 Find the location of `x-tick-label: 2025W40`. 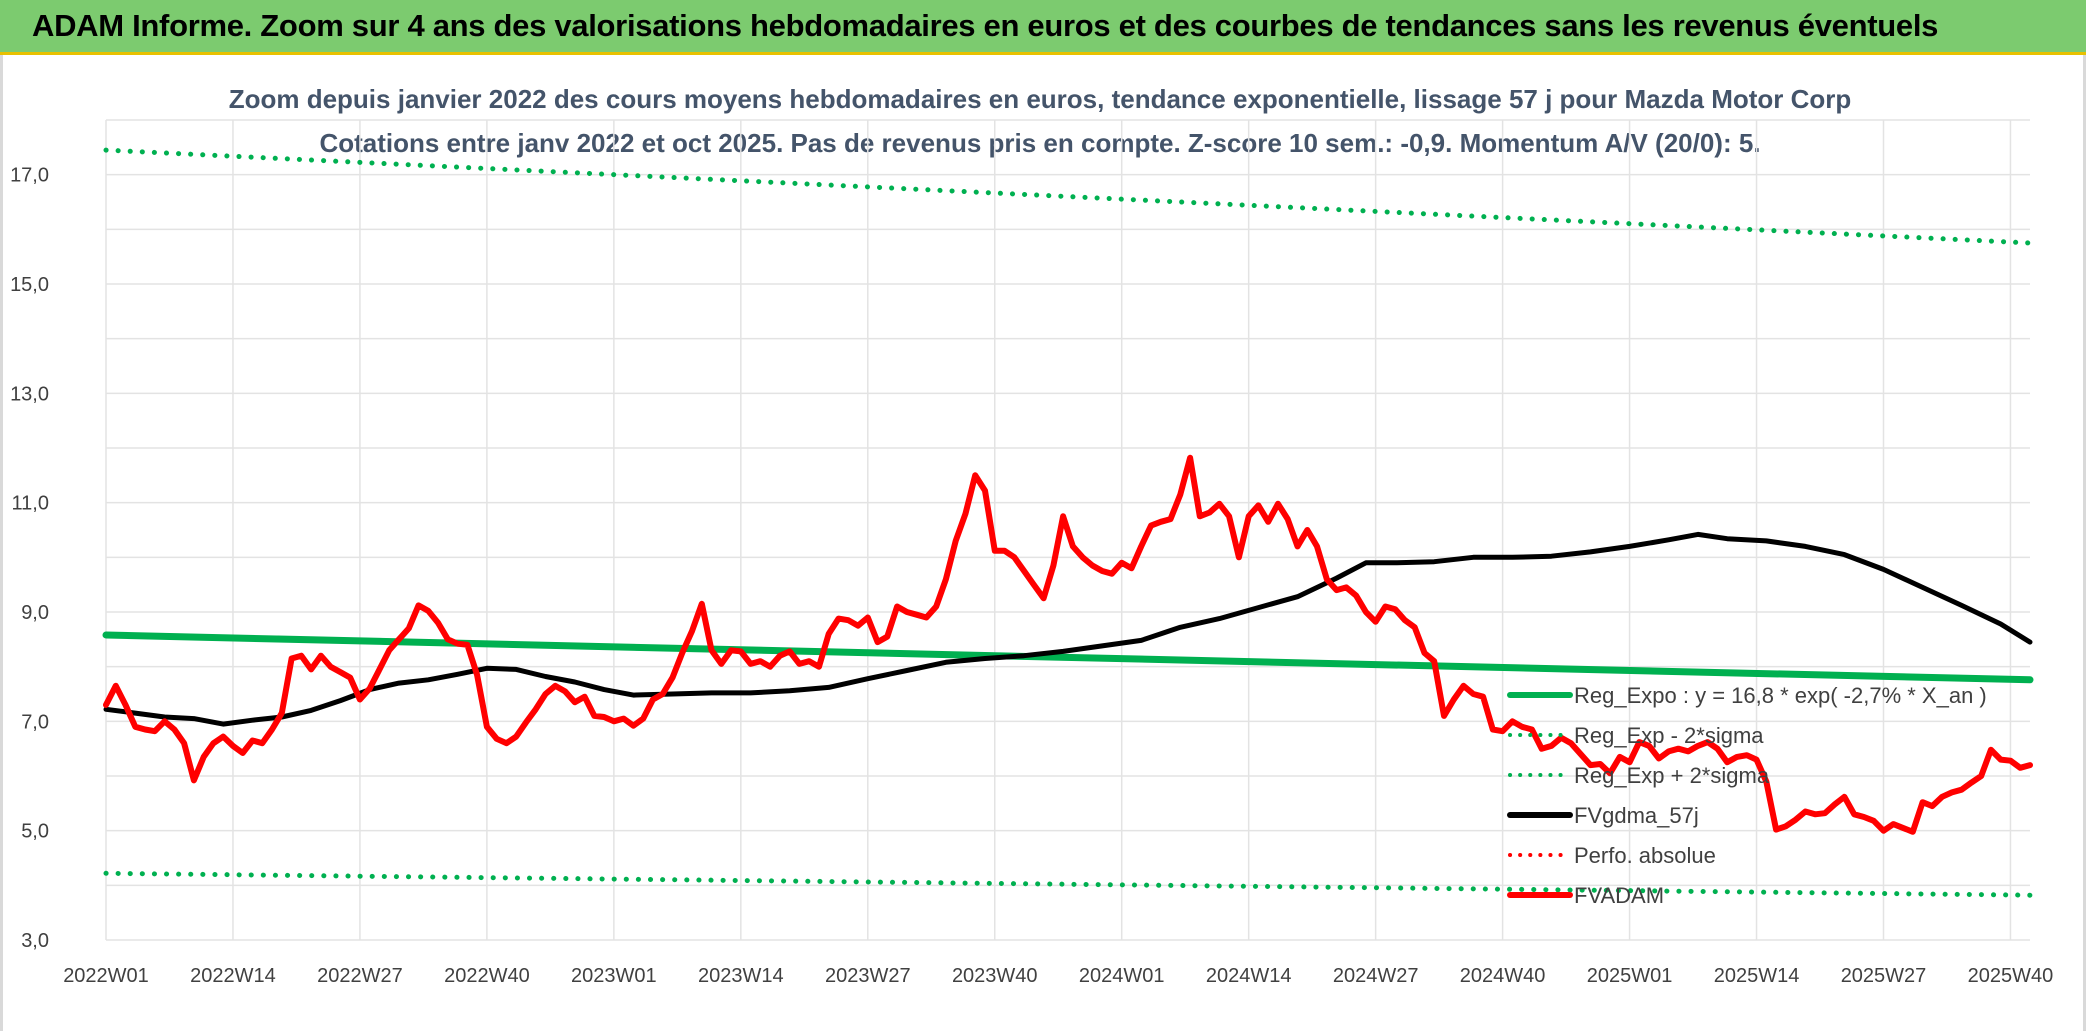

x-tick-label: 2025W40 is located at coordinates (2011, 976).